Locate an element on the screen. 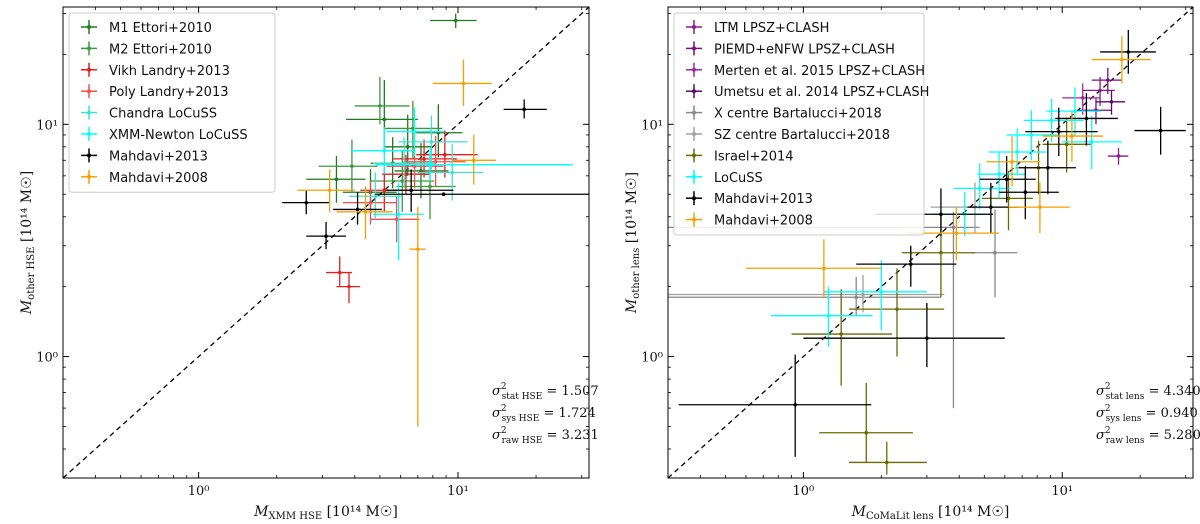 This screenshot has width=1200, height=524. legend-item: Chandra LoCuSS is located at coordinates (149, 113).